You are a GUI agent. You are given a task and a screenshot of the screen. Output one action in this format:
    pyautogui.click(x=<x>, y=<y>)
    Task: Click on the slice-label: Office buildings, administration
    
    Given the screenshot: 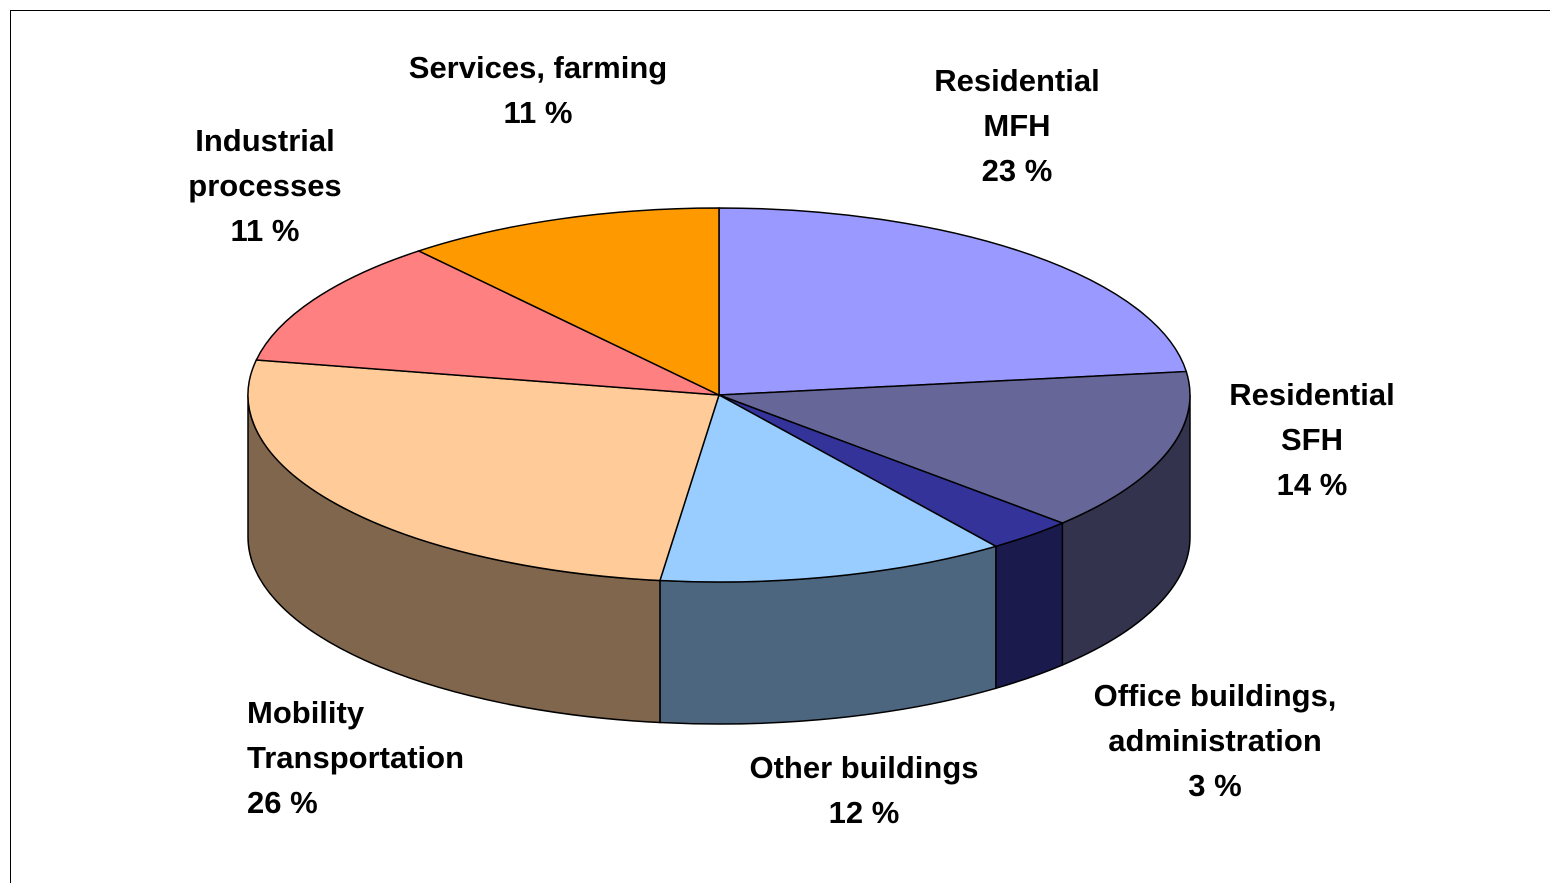 What is the action you would take?
    pyautogui.click(x=1215, y=718)
    